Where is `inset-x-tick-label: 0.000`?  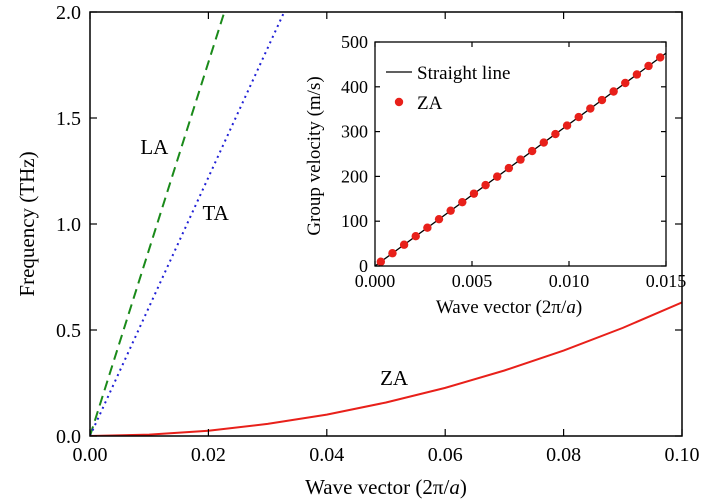
inset-x-tick-label: 0.000 is located at coordinates (375, 281).